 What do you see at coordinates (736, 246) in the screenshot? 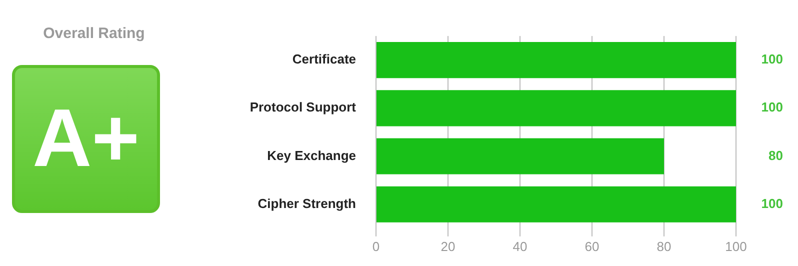
I see `x-tick-label: 100` at bounding box center [736, 246].